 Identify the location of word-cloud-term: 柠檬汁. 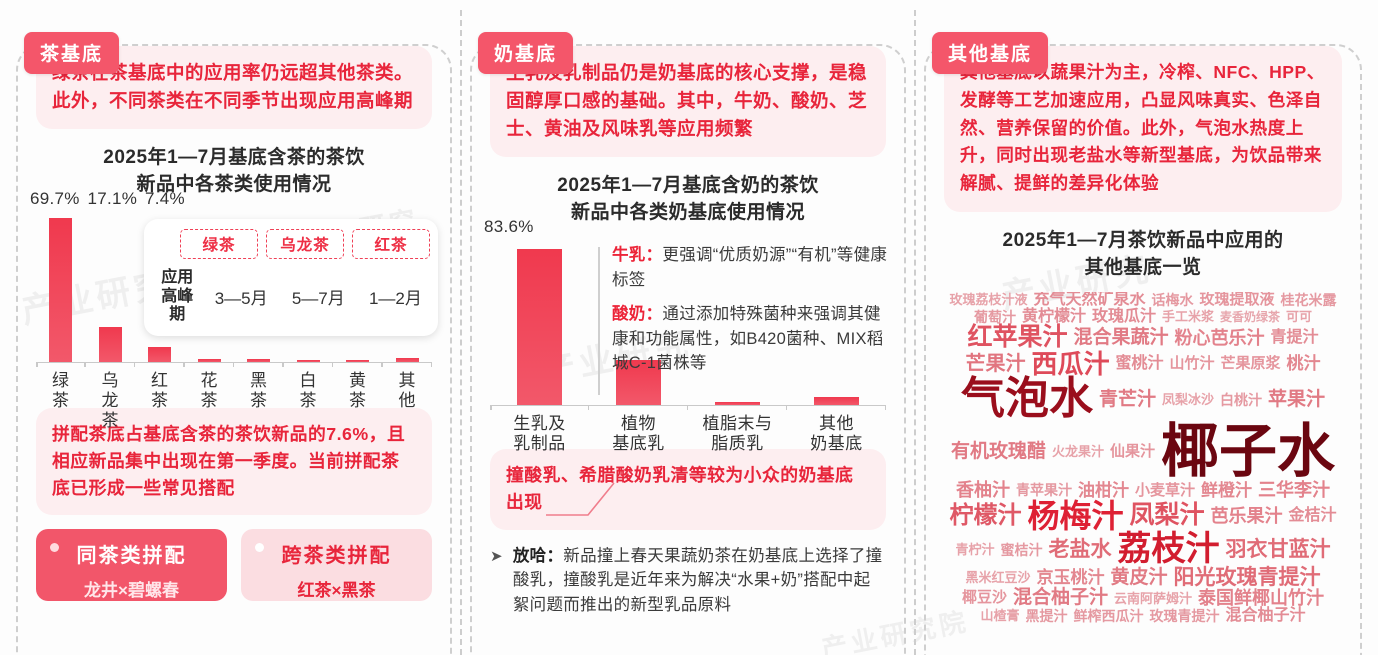
(985, 515).